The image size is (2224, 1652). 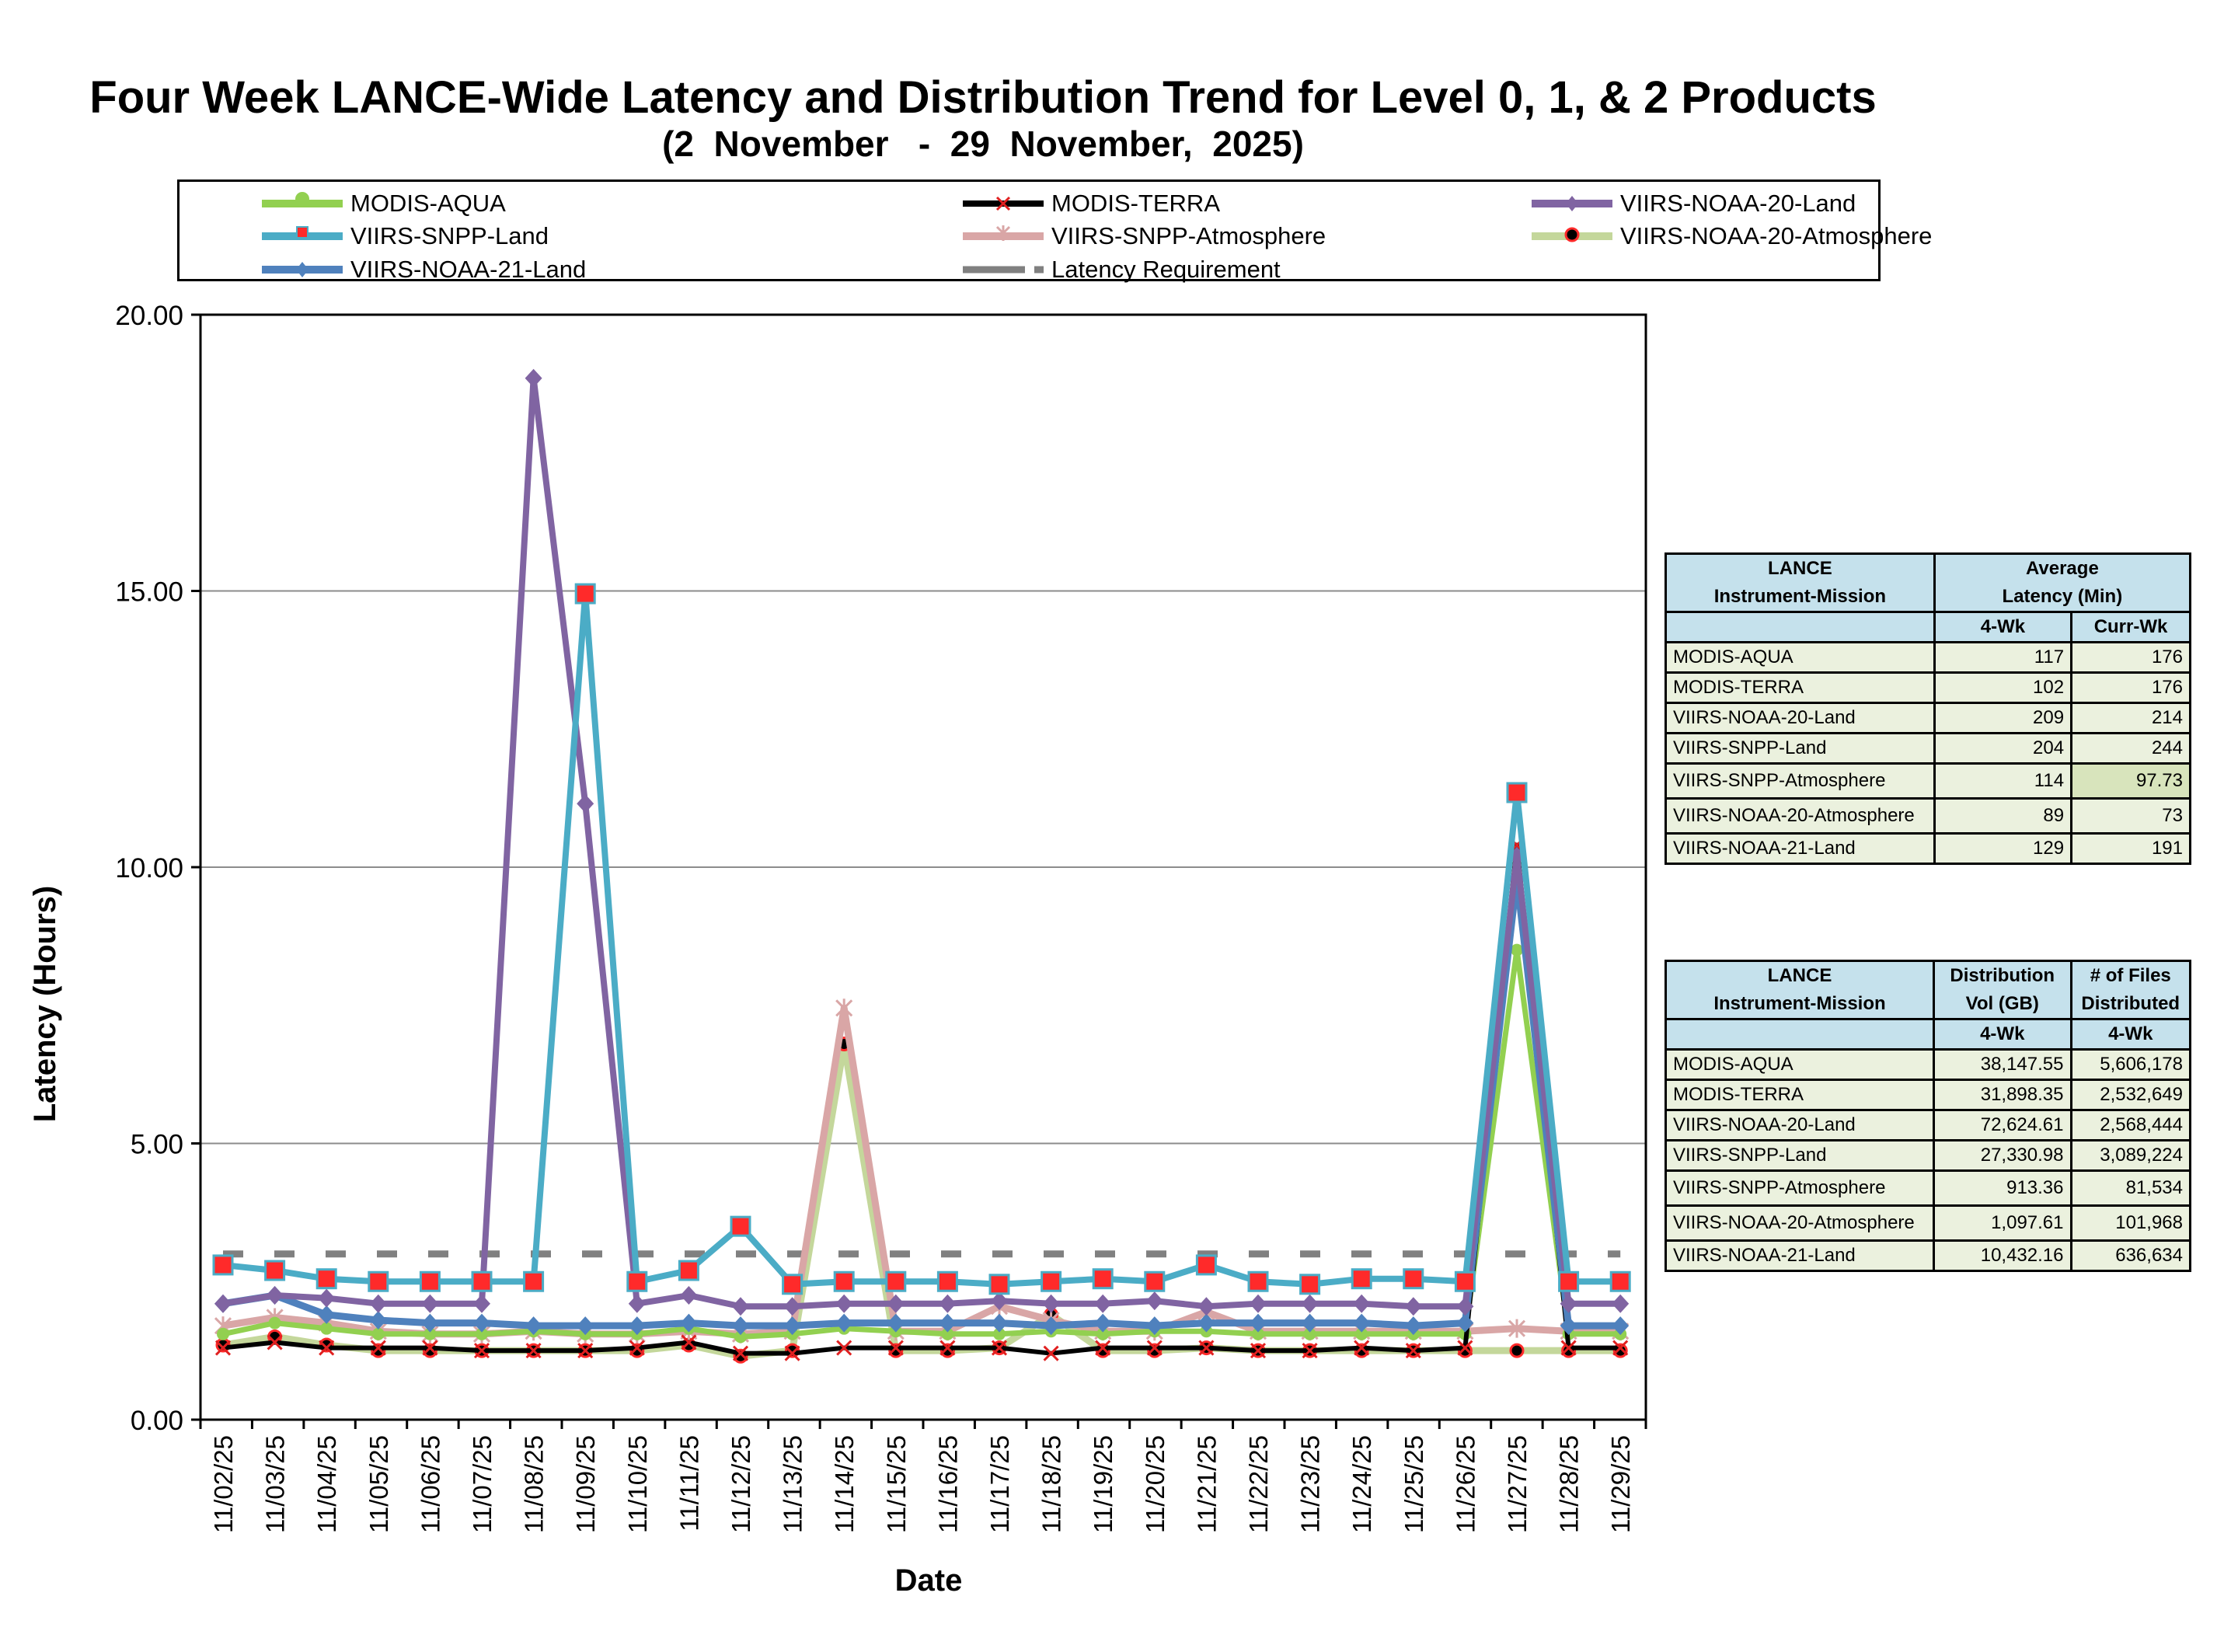 I want to click on legend-label: MODIS-TERRA, so click(x=1135, y=203).